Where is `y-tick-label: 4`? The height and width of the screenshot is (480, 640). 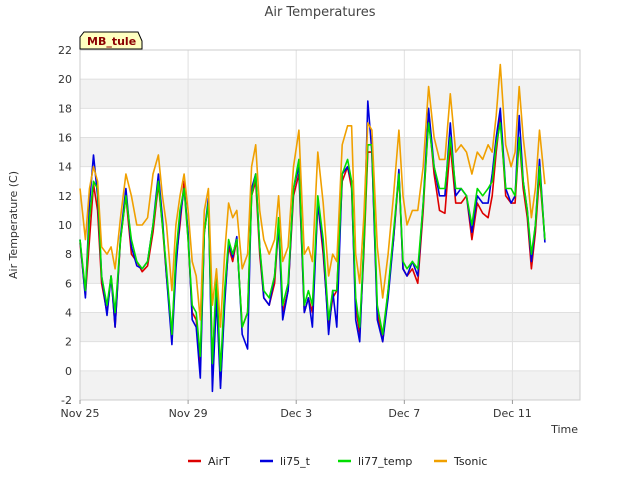
y-tick-label: 4 is located at coordinates (68, 313).